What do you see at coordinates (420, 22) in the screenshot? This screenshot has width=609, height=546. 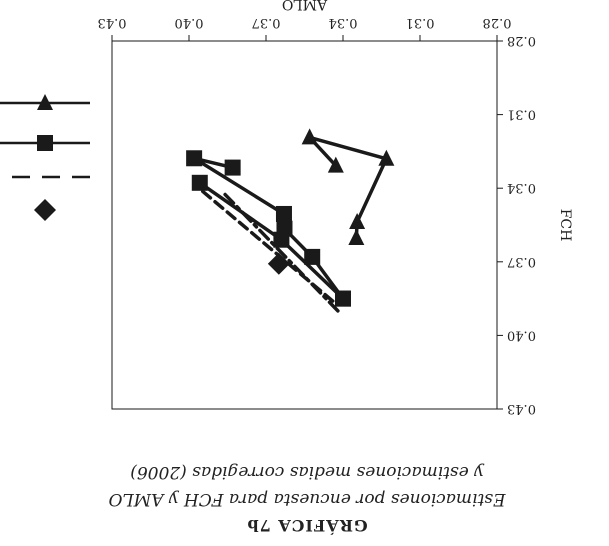 I see `x-tick-label: 0.31` at bounding box center [420, 22].